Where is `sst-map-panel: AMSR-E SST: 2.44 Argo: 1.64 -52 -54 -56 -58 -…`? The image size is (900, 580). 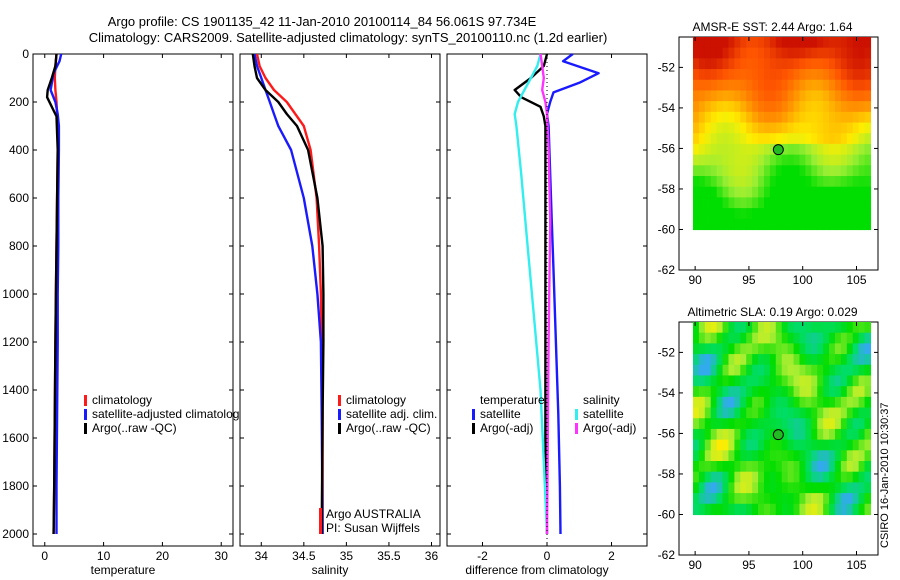
sst-map-panel: AMSR-E SST: 2.44 Argo: 1.64 -52 -54 -56 -58 -… is located at coordinates (768, 153).